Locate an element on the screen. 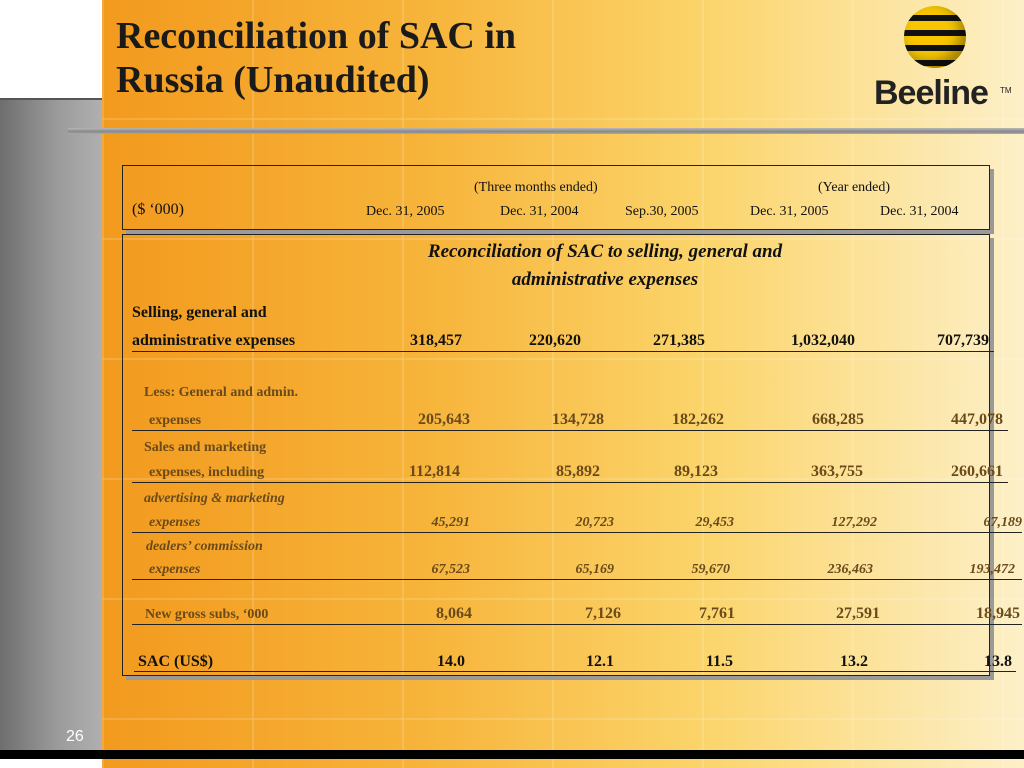  table-cell: 12.1 is located at coordinates (600, 661).